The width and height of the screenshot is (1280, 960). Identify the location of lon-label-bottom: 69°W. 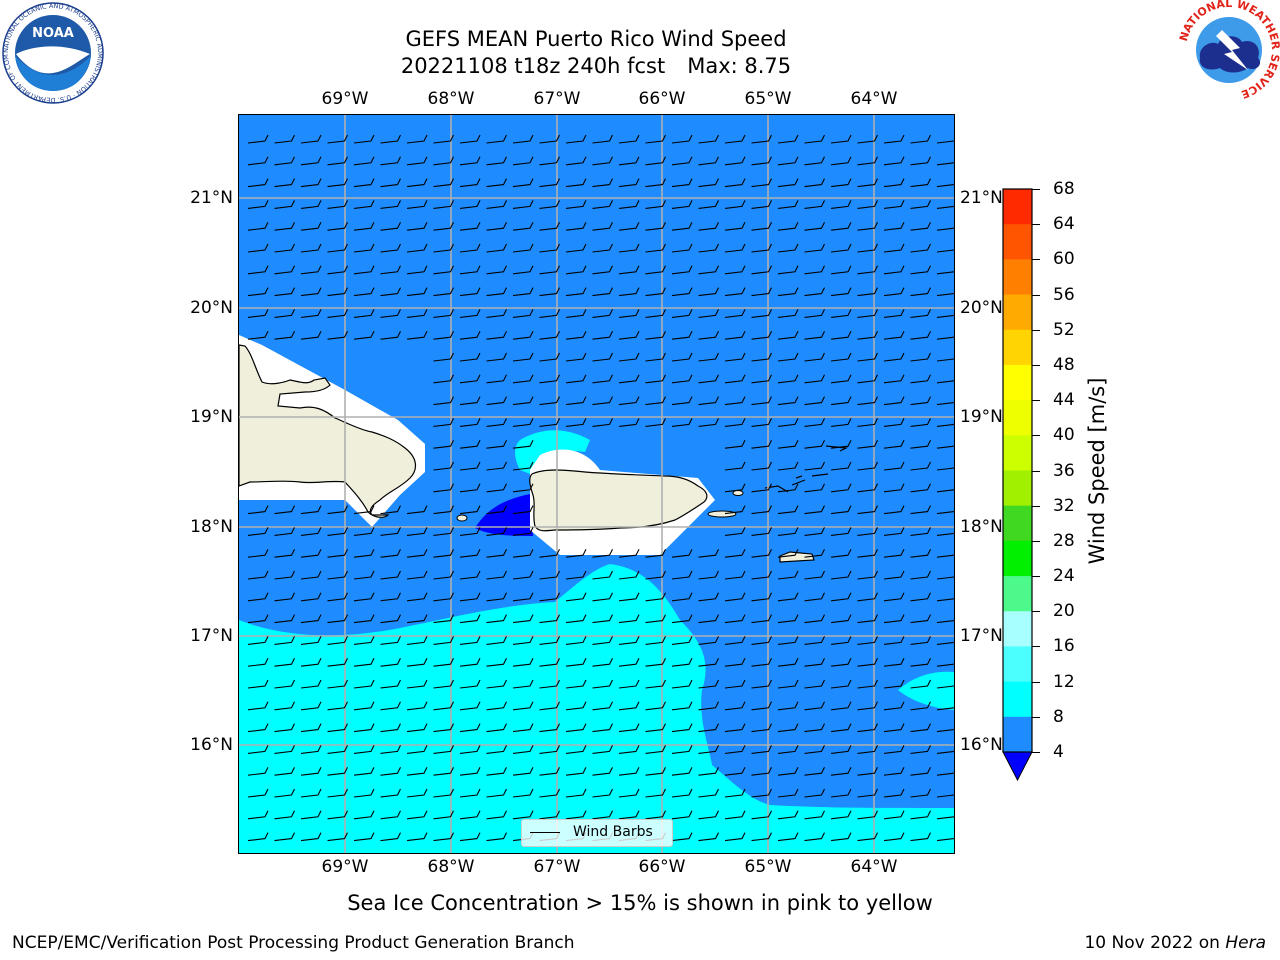
(345, 867).